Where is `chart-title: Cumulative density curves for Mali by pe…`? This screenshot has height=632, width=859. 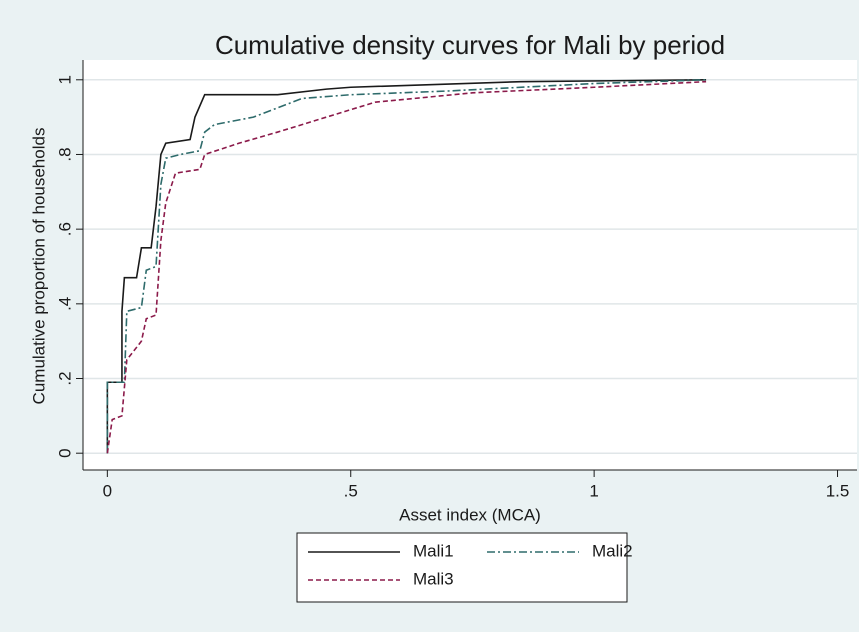 chart-title: Cumulative density curves for Mali by pe… is located at coordinates (470, 45).